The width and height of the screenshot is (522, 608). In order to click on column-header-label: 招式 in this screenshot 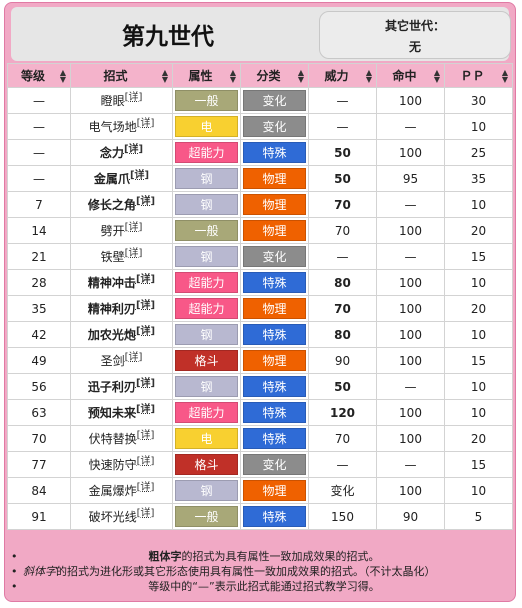, I will do `click(115, 76)`.